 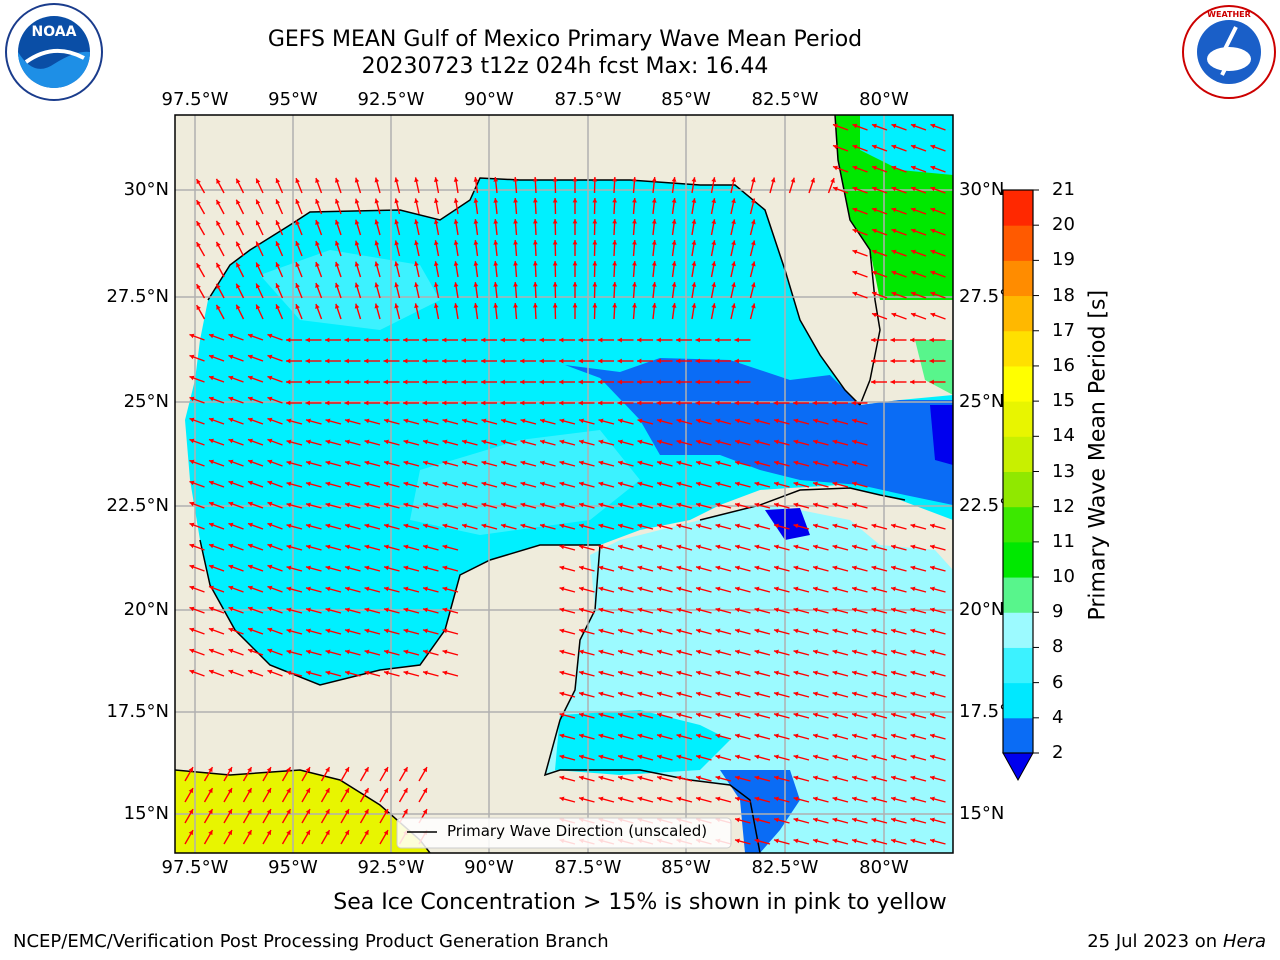 I want to click on colorbar-segment, so click(x=1018, y=208).